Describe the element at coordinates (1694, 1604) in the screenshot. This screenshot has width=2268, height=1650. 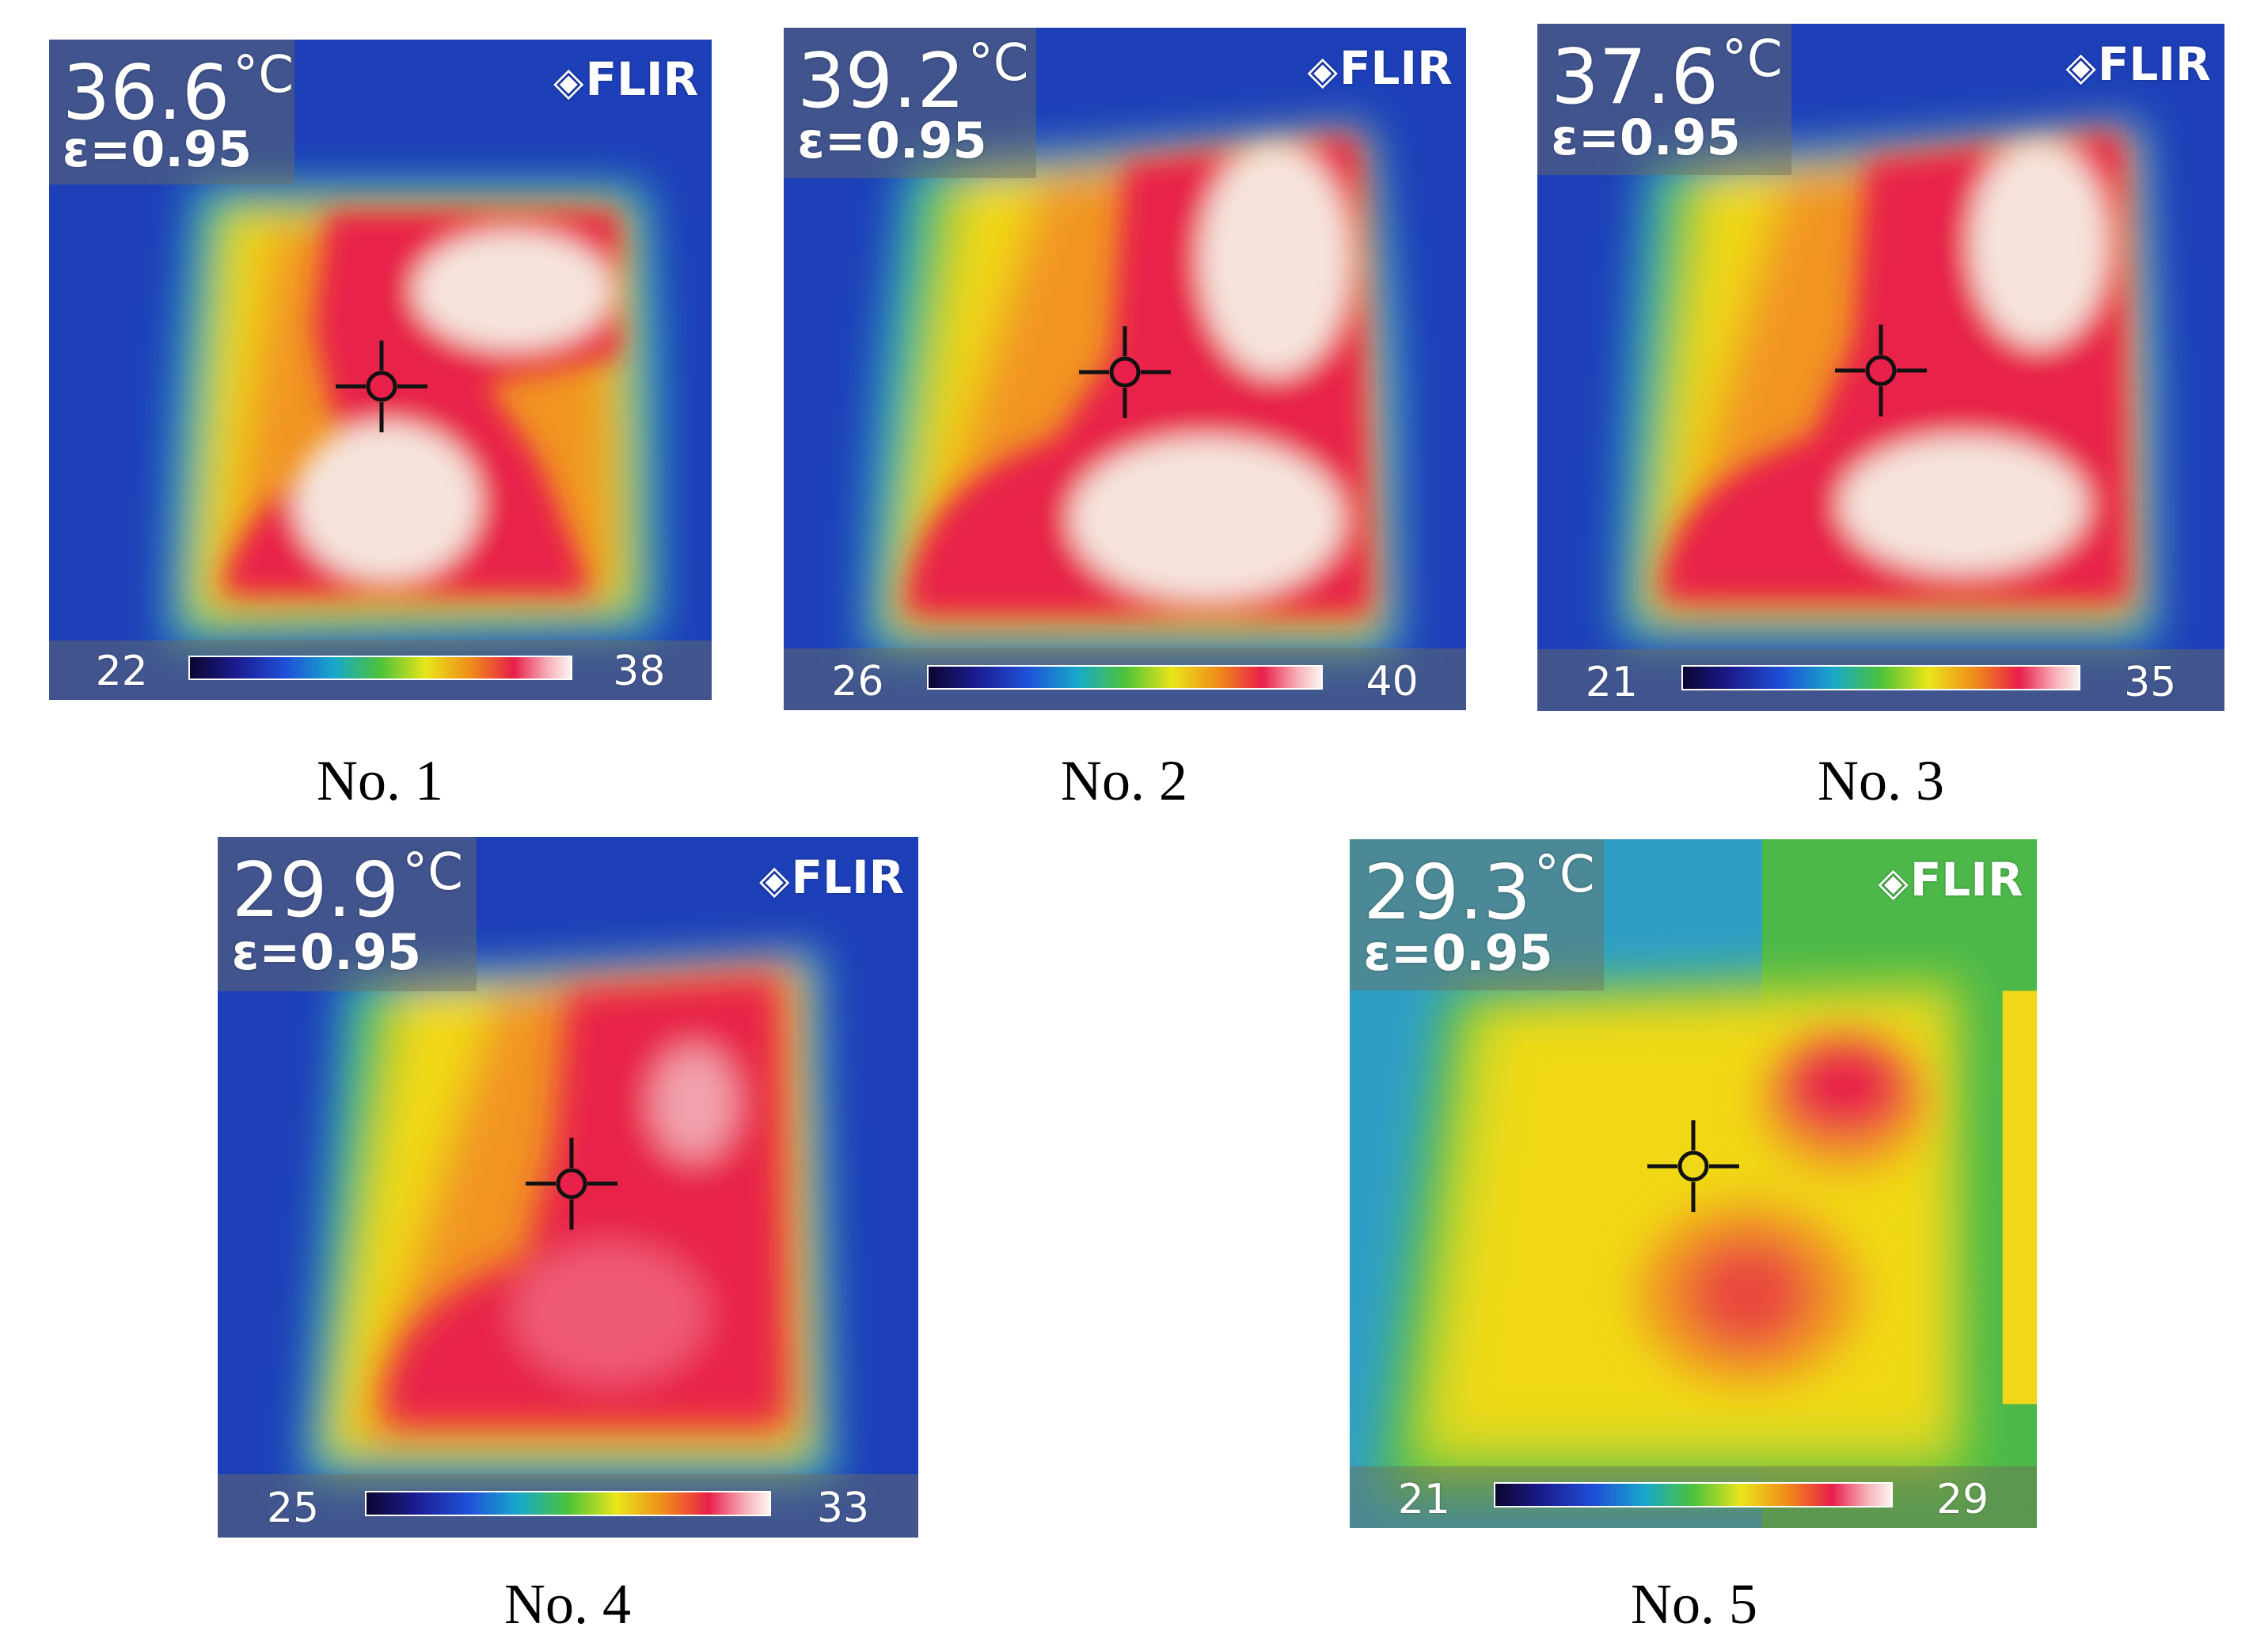
I see `panel-caption-5: No. 5` at that location.